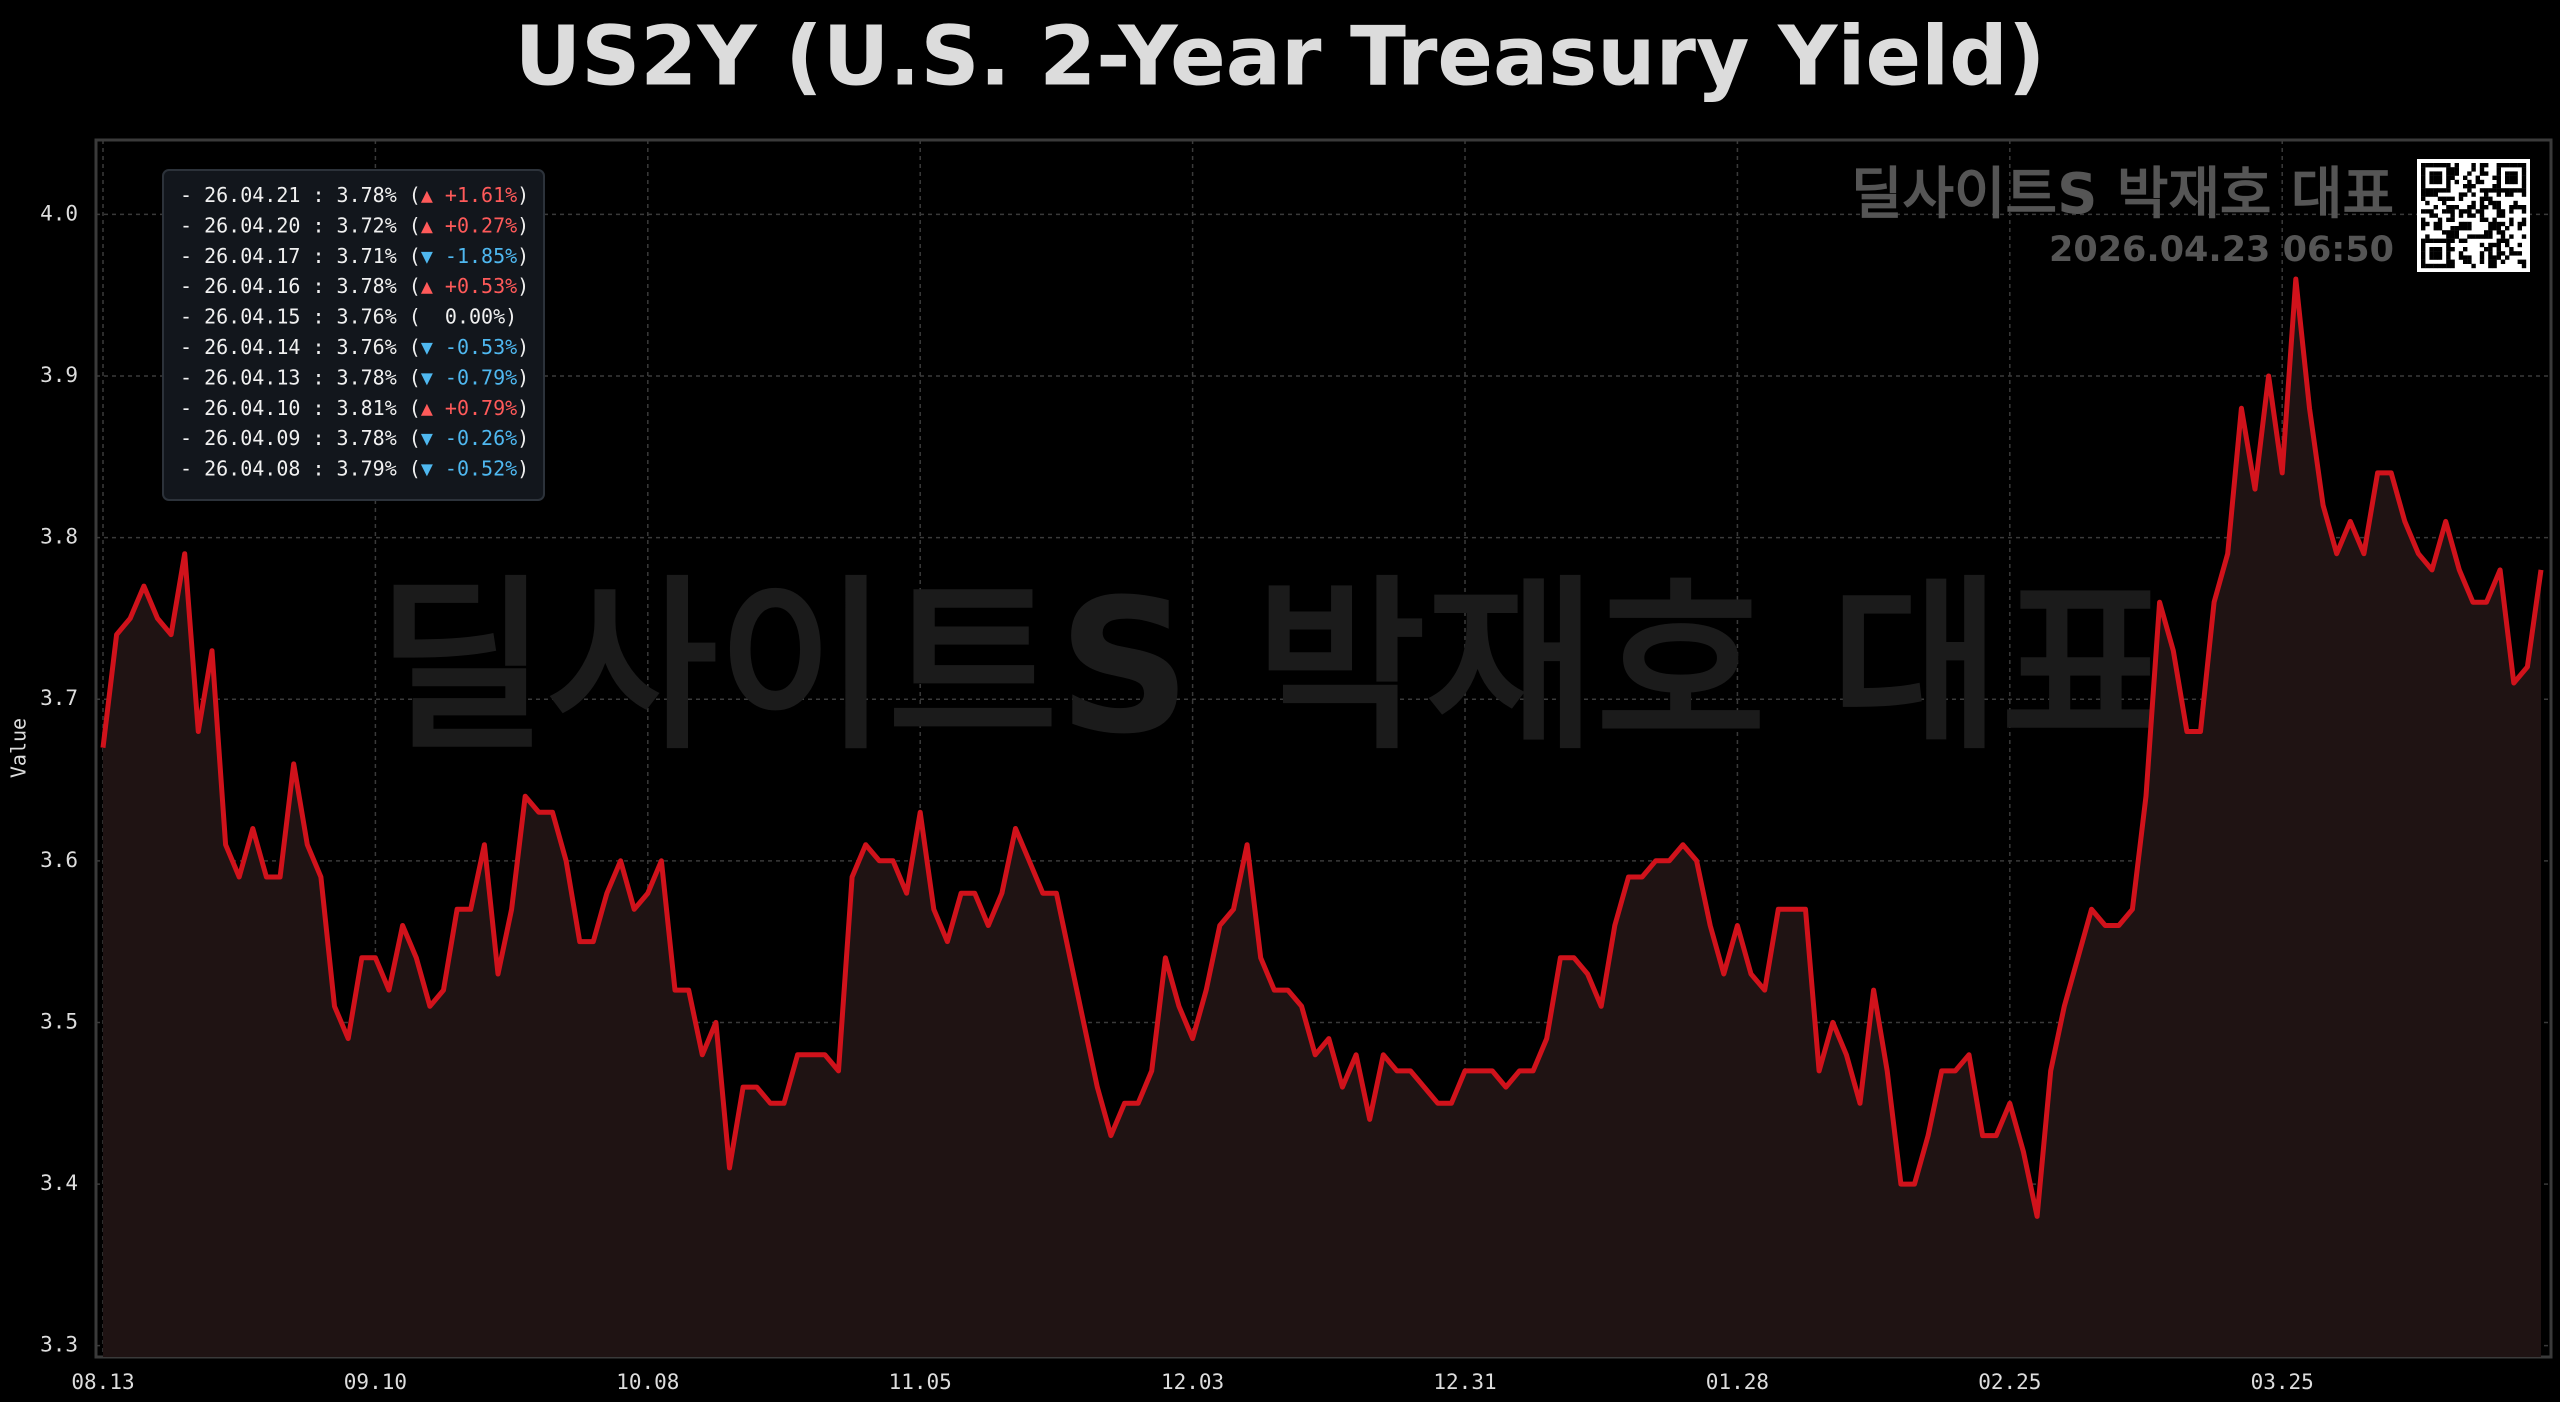 This screenshot has width=2560, height=1402. I want to click on recent-row: - 26.04.16 : 3.78% (▲ +0.53%), so click(354, 286).